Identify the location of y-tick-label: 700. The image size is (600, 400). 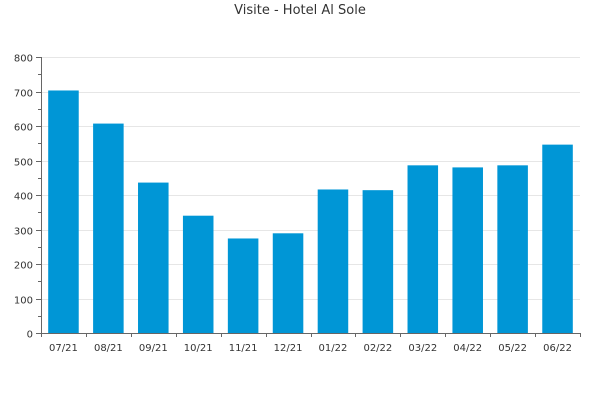
(23, 94).